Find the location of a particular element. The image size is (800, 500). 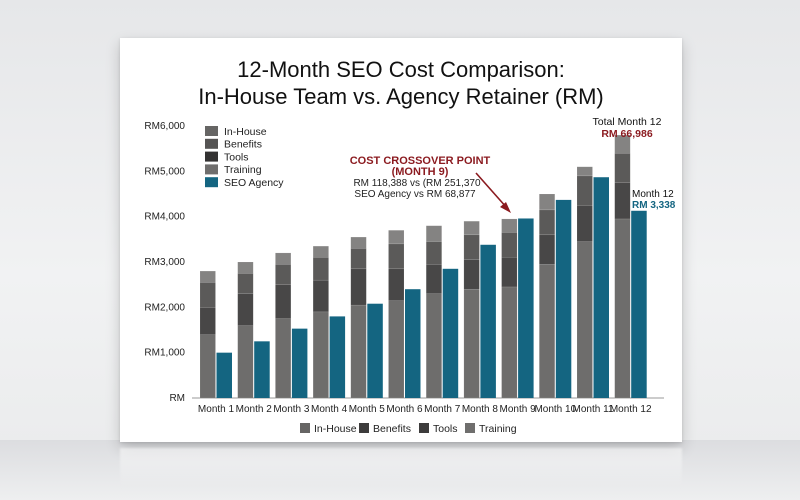

x-tick-label: Month 11 is located at coordinates (593, 409).